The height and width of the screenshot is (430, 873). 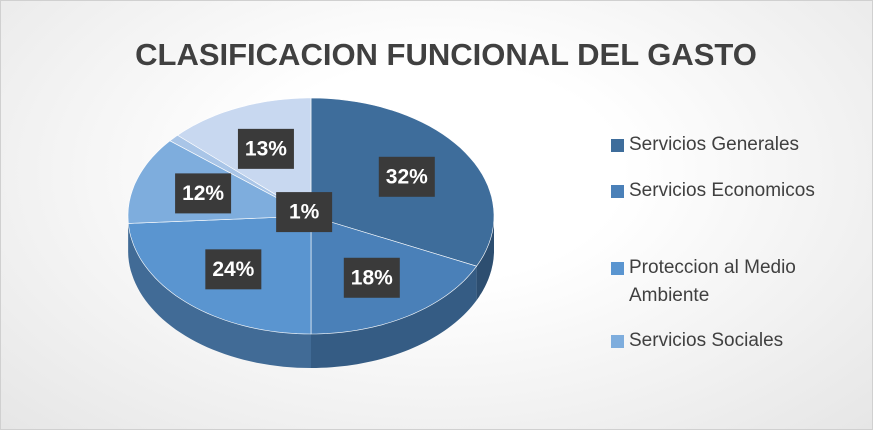 I want to click on chart-title: CLASIFICACION FUNCIONAL DEL GASTO, so click(x=446, y=54).